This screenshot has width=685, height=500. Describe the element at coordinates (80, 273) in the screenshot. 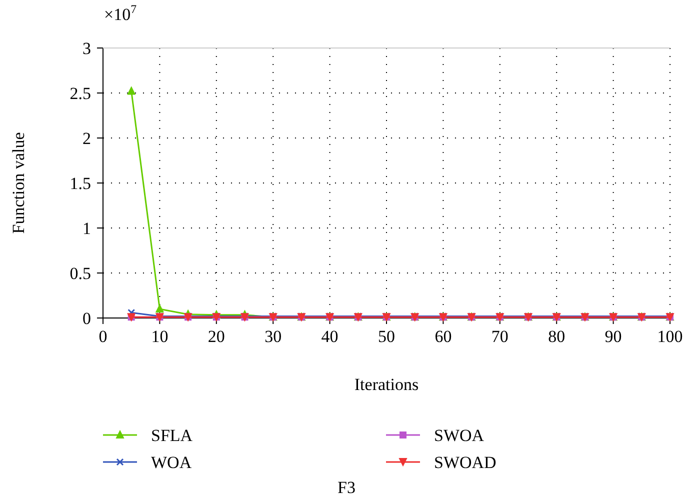

I see `y-tick-label: 0.5` at that location.